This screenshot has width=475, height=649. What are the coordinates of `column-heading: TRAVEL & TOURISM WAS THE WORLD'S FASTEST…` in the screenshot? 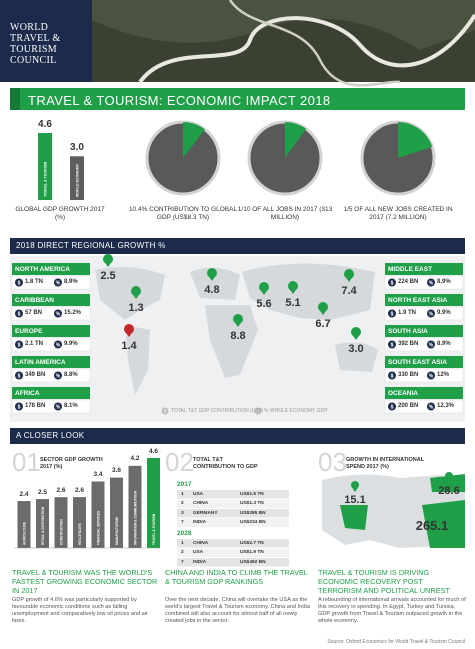 It's located at (85, 582).